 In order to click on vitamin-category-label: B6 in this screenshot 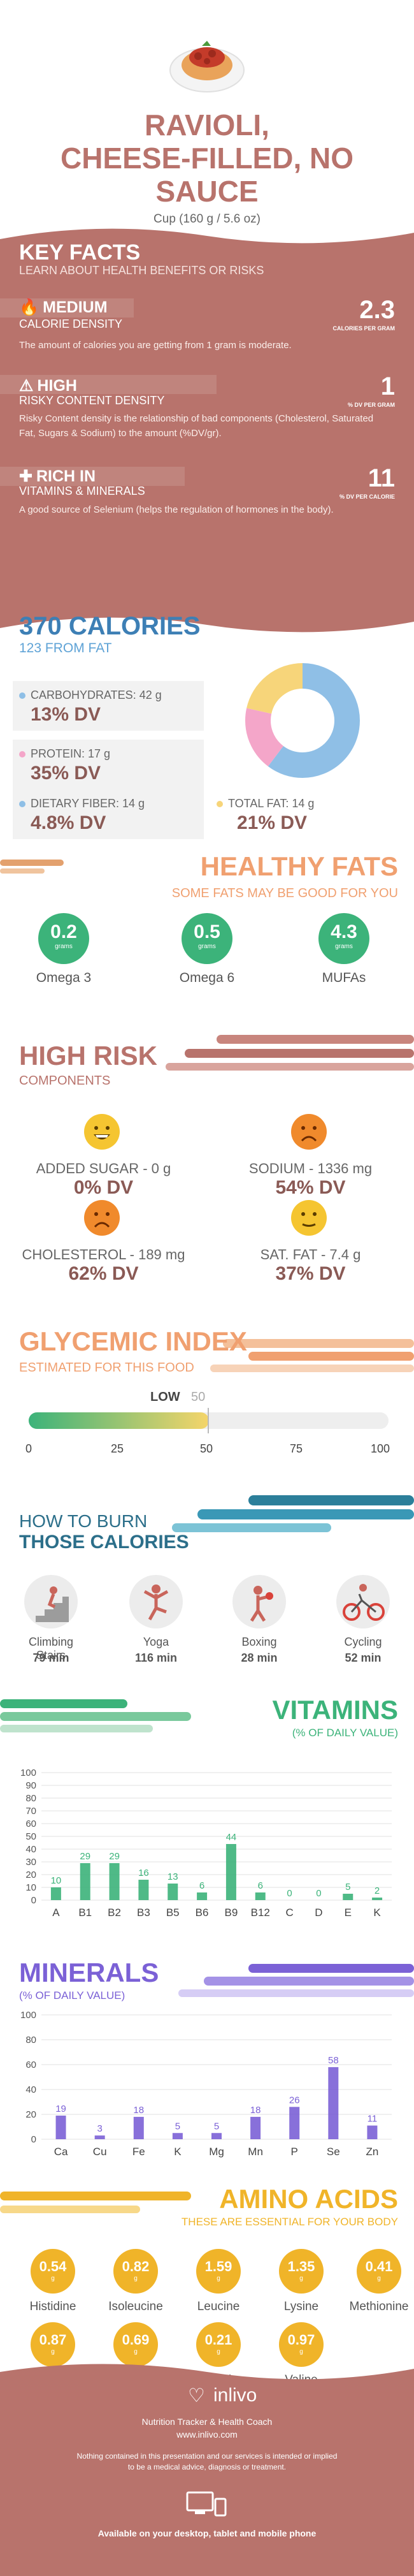, I will do `click(203, 1912)`.